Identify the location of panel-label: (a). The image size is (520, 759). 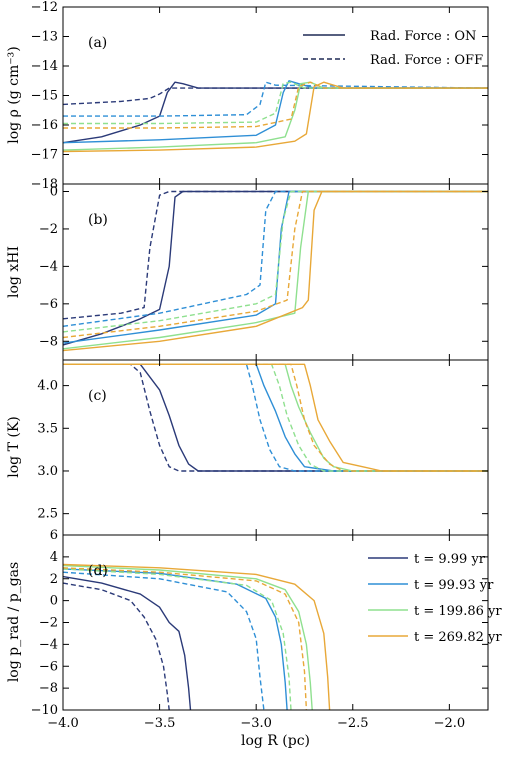
(97, 43).